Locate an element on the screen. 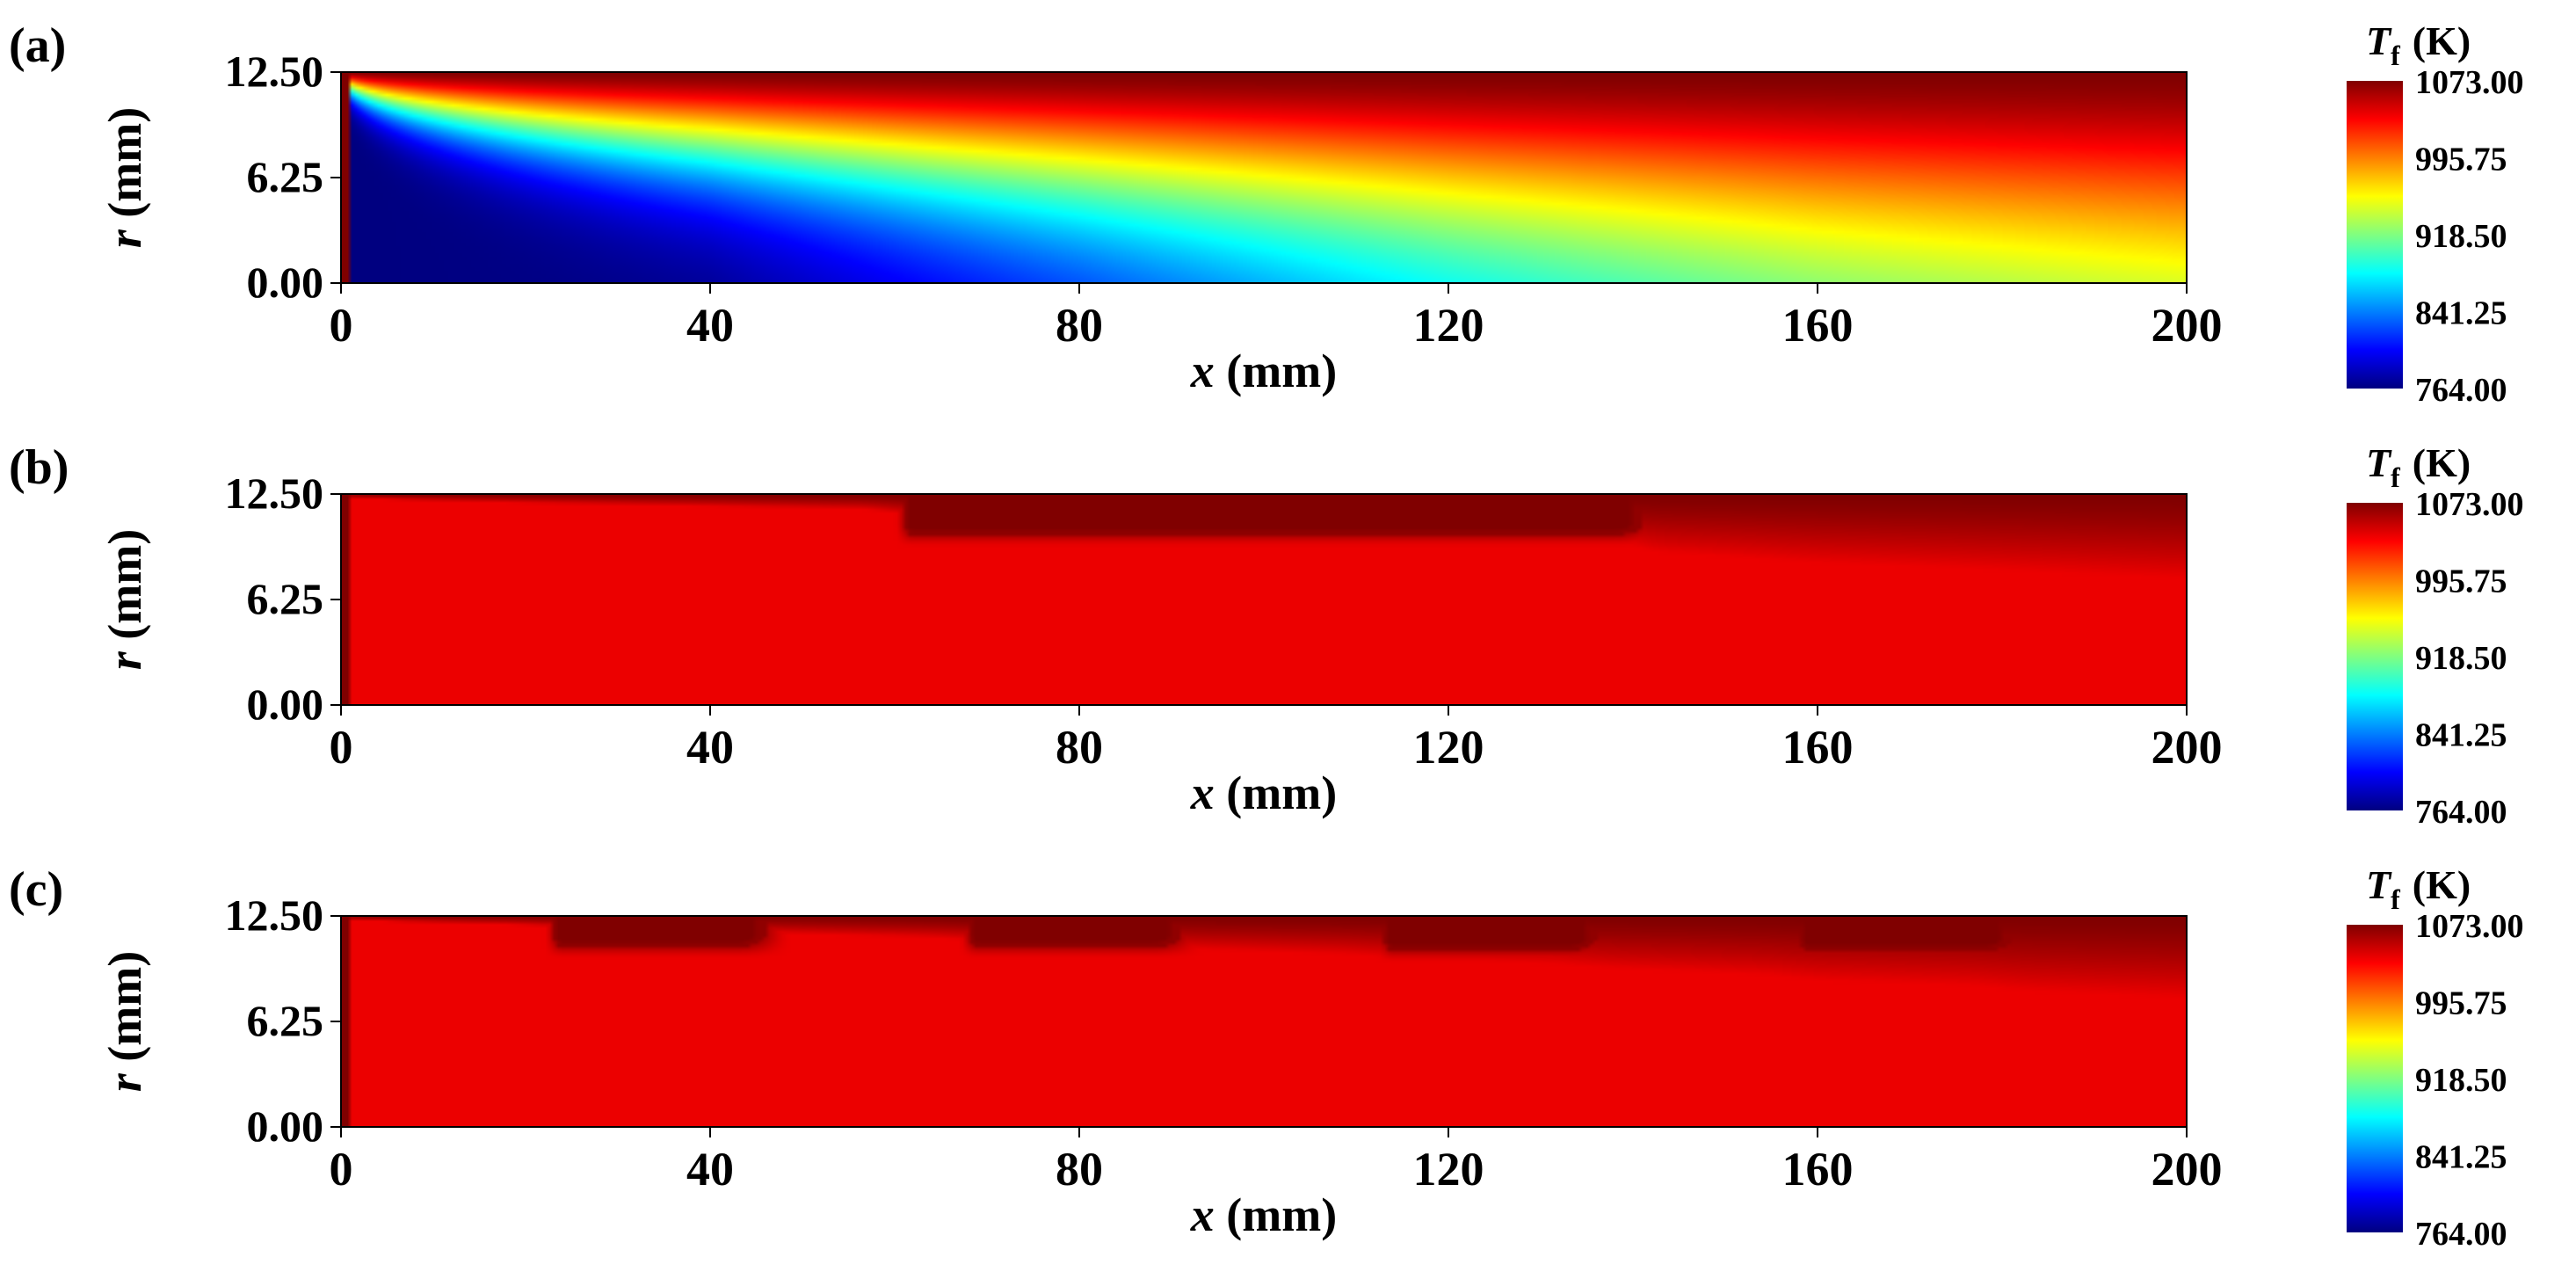  panel-label: (c) is located at coordinates (36, 890).